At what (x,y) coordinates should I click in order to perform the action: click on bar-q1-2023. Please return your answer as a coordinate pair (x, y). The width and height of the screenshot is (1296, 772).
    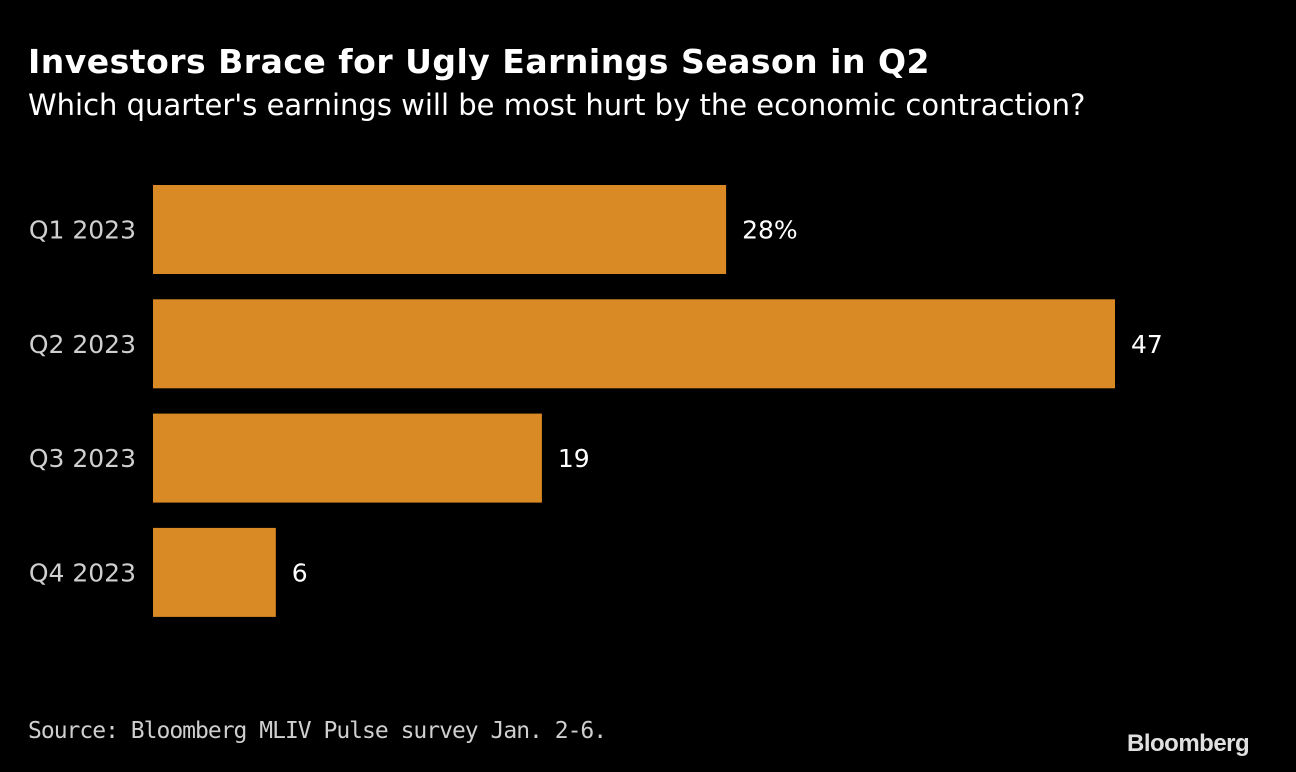
    Looking at the image, I should click on (440, 229).